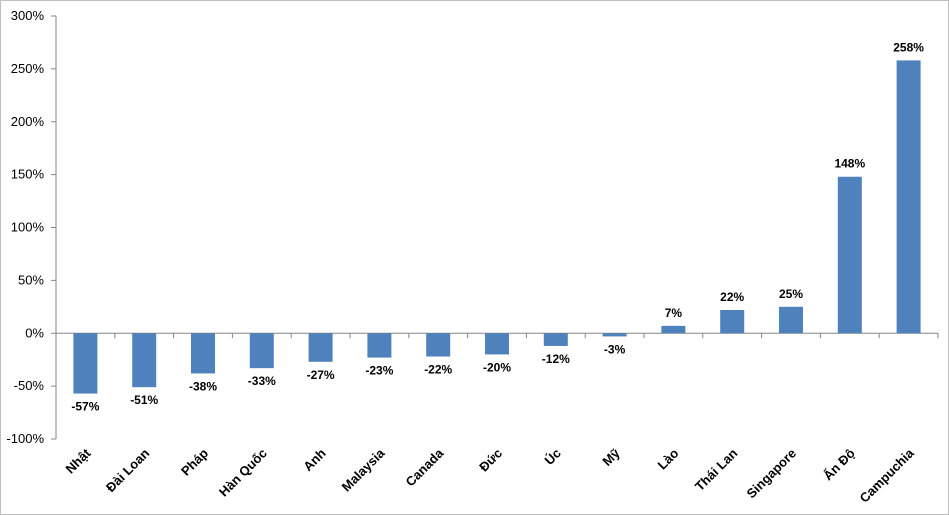 This screenshot has height=515, width=949. I want to click on data-label: 25%, so click(791, 294).